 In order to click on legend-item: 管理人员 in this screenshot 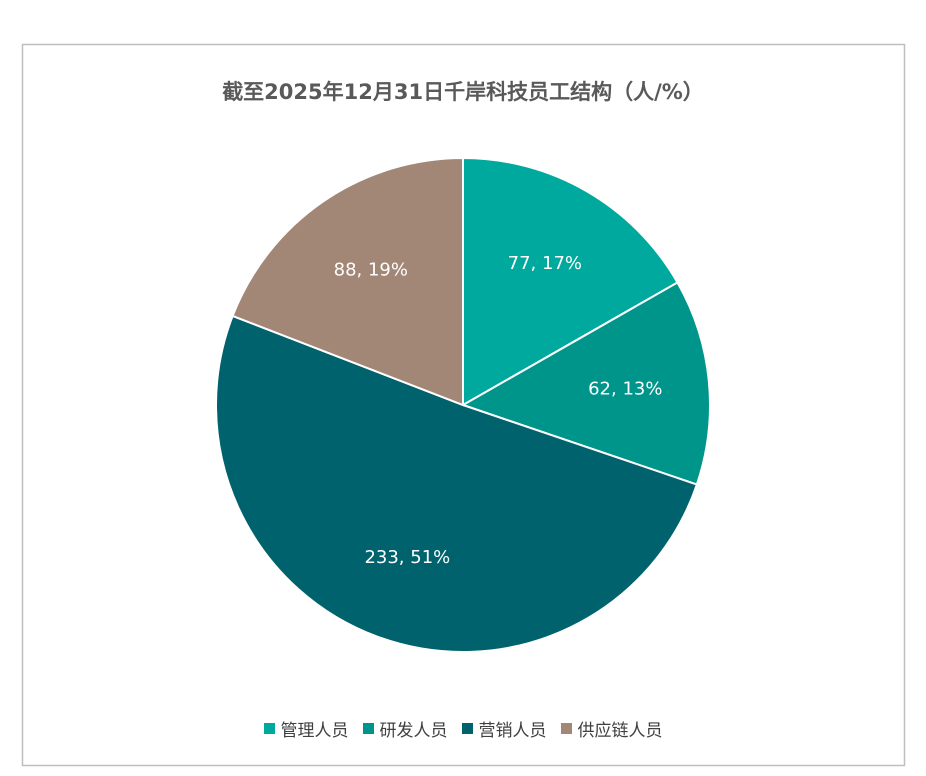, I will do `click(306, 728)`.